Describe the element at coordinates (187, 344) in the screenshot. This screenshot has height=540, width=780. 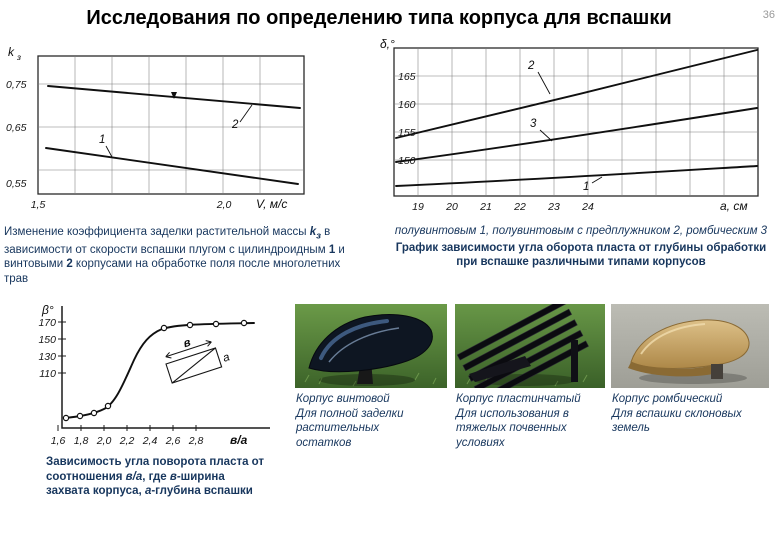
I see `inset-width-label: в` at that location.